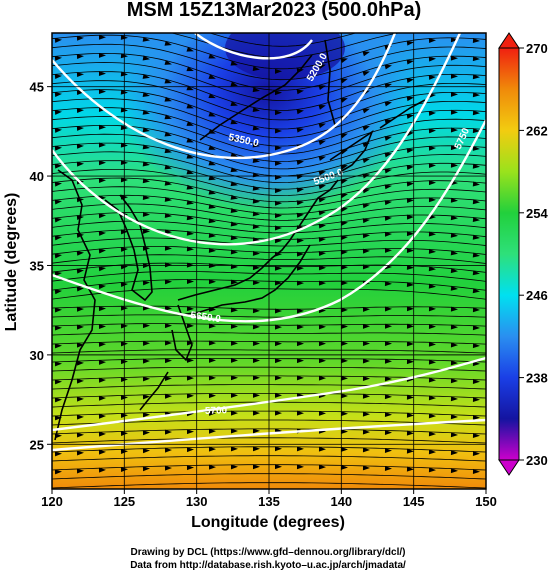 The width and height of the screenshot is (548, 573). I want to click on coast-kyushu, so click(182, 333).